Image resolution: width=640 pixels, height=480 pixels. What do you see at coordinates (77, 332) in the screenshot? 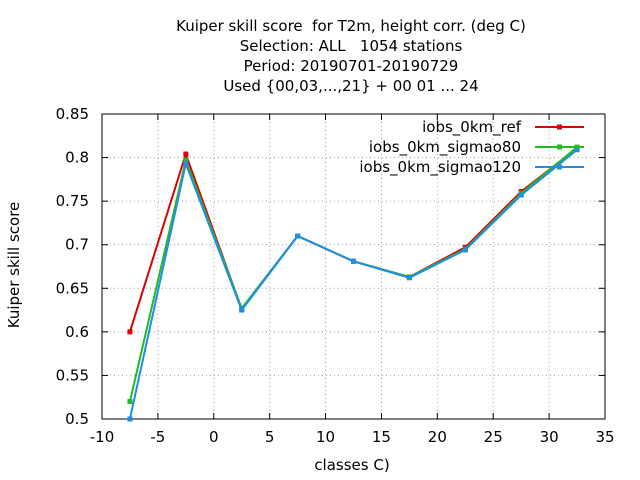
I see `y-tick-label: 0.6` at bounding box center [77, 332].